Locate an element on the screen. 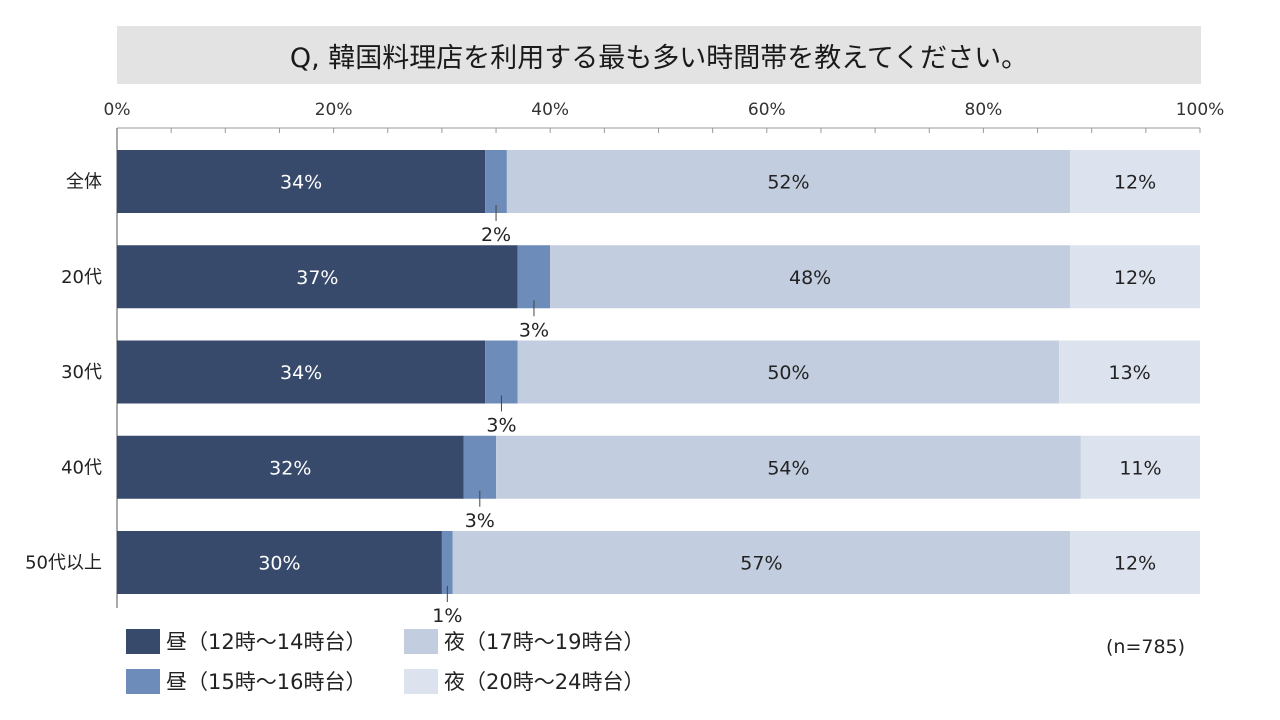  legend-label-lunch-12-14: 昼（12時～14時台） is located at coordinates (266, 642).